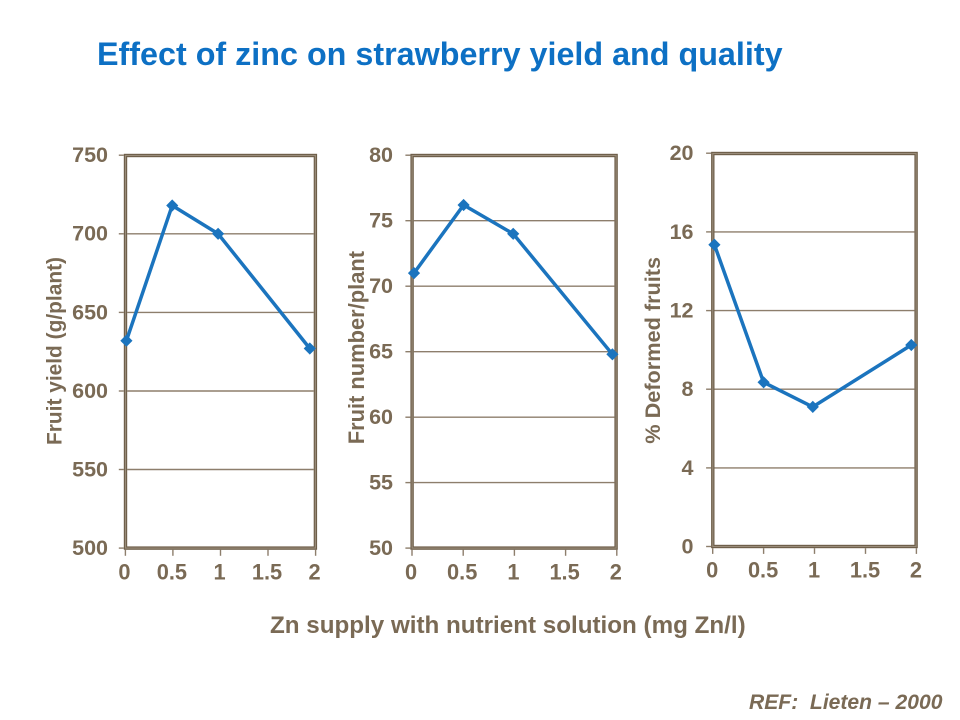 This screenshot has width=960, height=720. Describe the element at coordinates (90, 469) in the screenshot. I see `svg-text: 550` at that location.